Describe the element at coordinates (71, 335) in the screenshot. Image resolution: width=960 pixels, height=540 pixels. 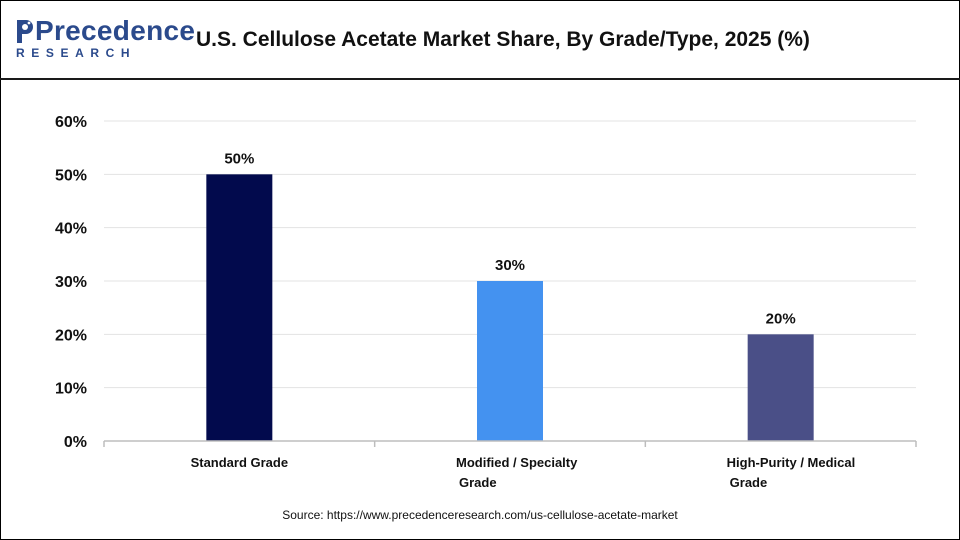
I see `y-tick-label: 20%` at that location.